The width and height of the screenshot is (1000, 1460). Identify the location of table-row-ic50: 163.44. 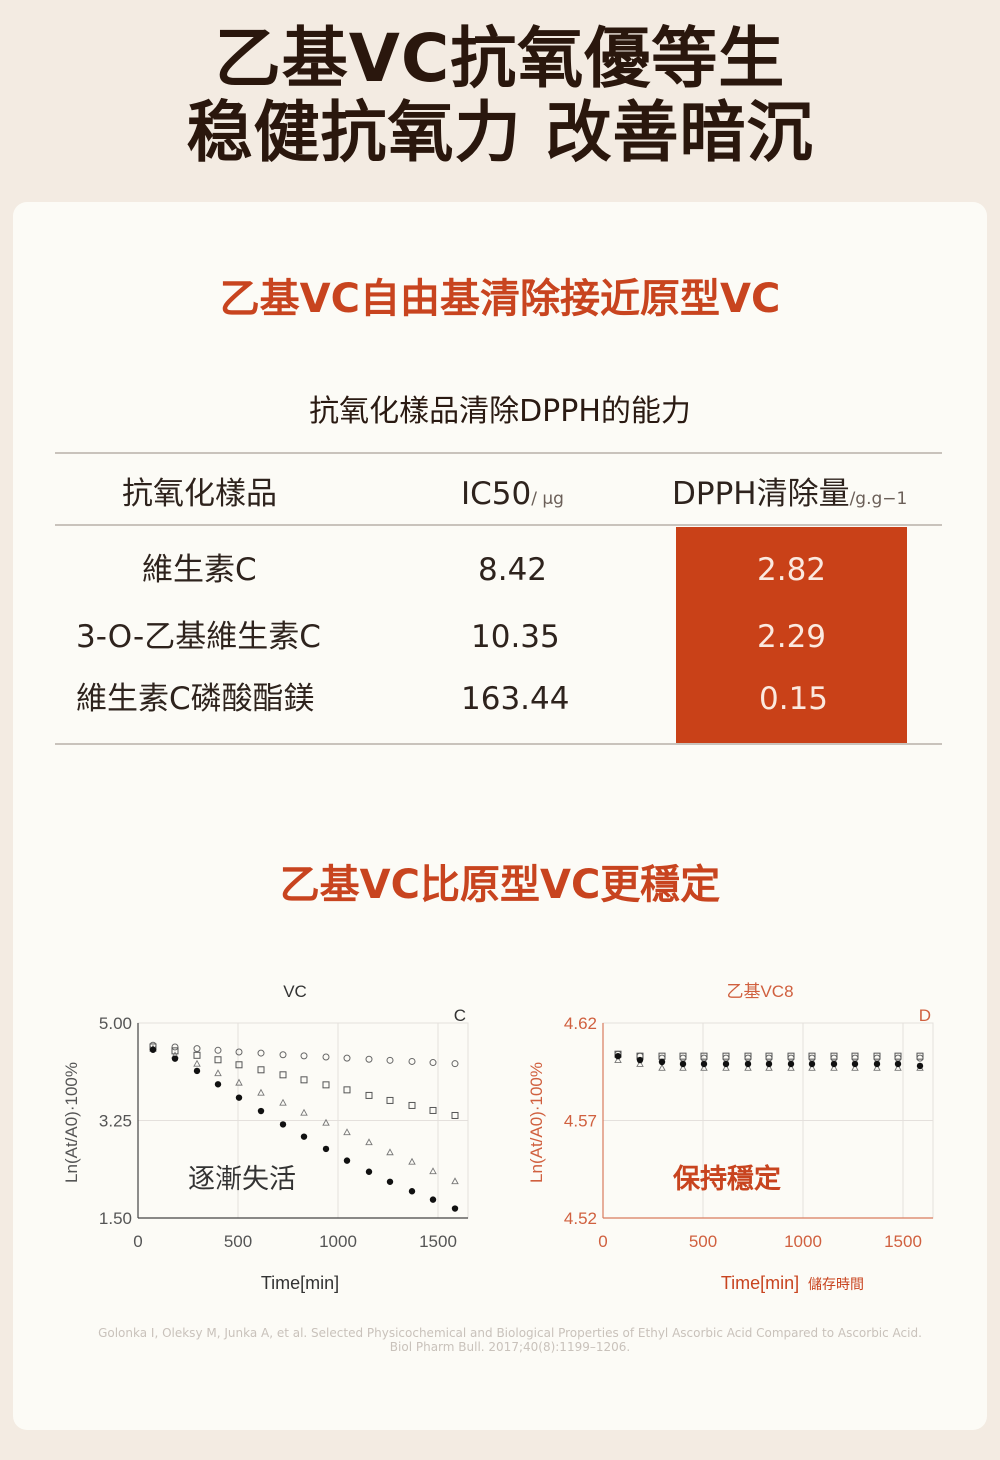
(515, 699).